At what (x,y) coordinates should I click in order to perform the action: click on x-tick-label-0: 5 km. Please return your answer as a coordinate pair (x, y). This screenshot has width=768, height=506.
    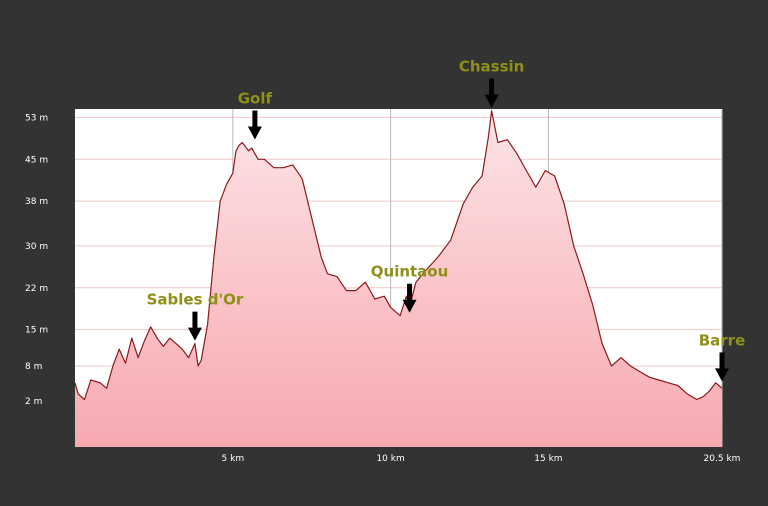
    Looking at the image, I should click on (233, 459).